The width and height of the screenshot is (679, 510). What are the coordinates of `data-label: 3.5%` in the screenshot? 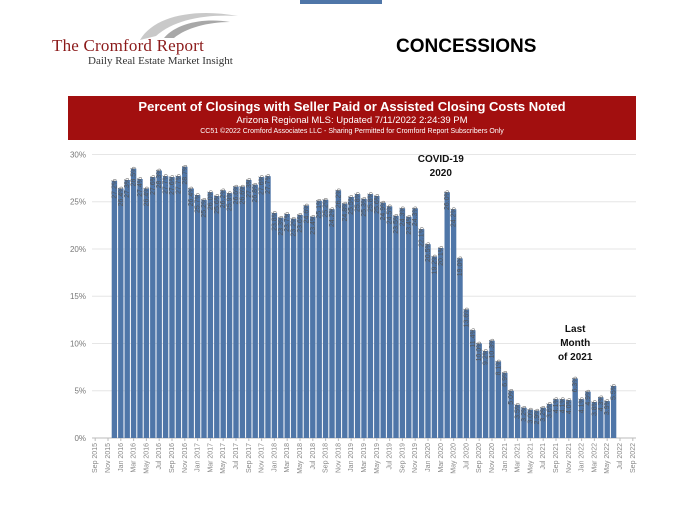 It's located at (518, 411).